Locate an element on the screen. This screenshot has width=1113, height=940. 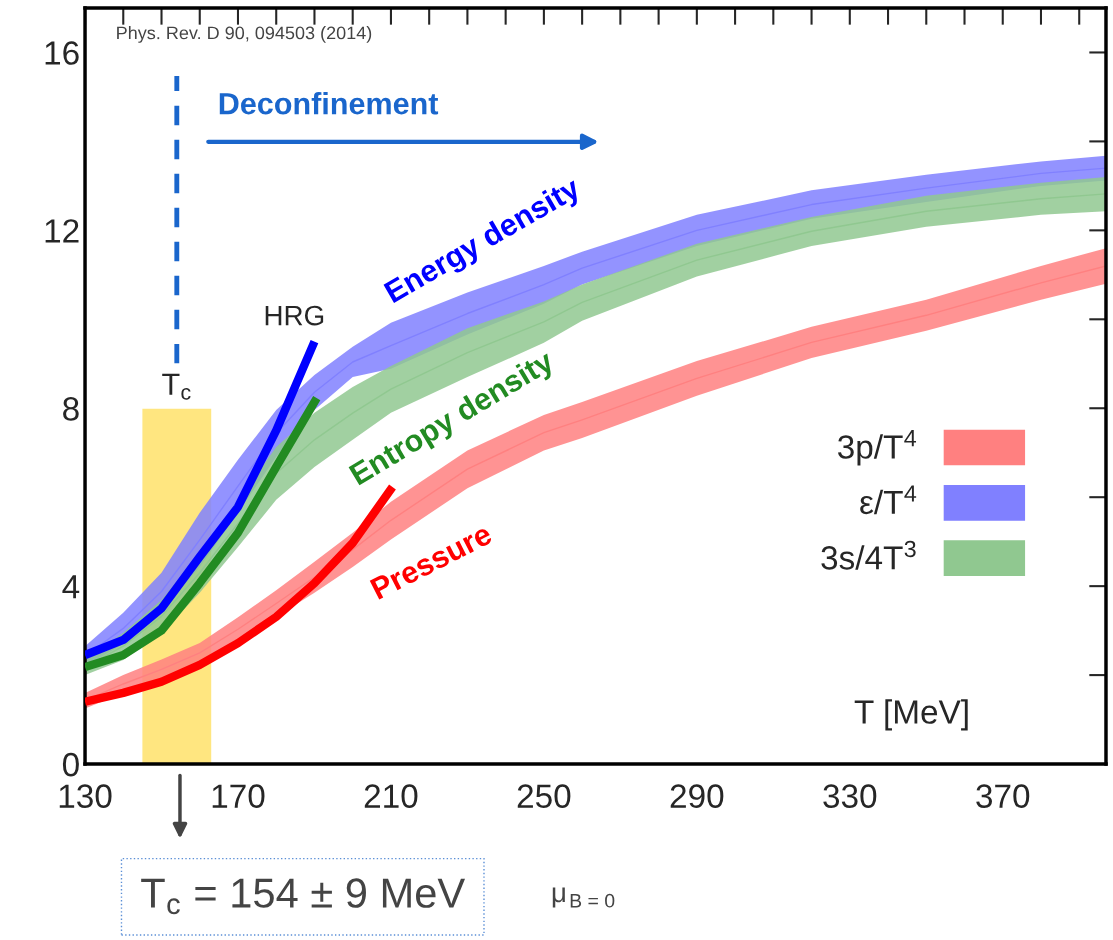
x-tick-label: 330 is located at coordinates (850, 796).